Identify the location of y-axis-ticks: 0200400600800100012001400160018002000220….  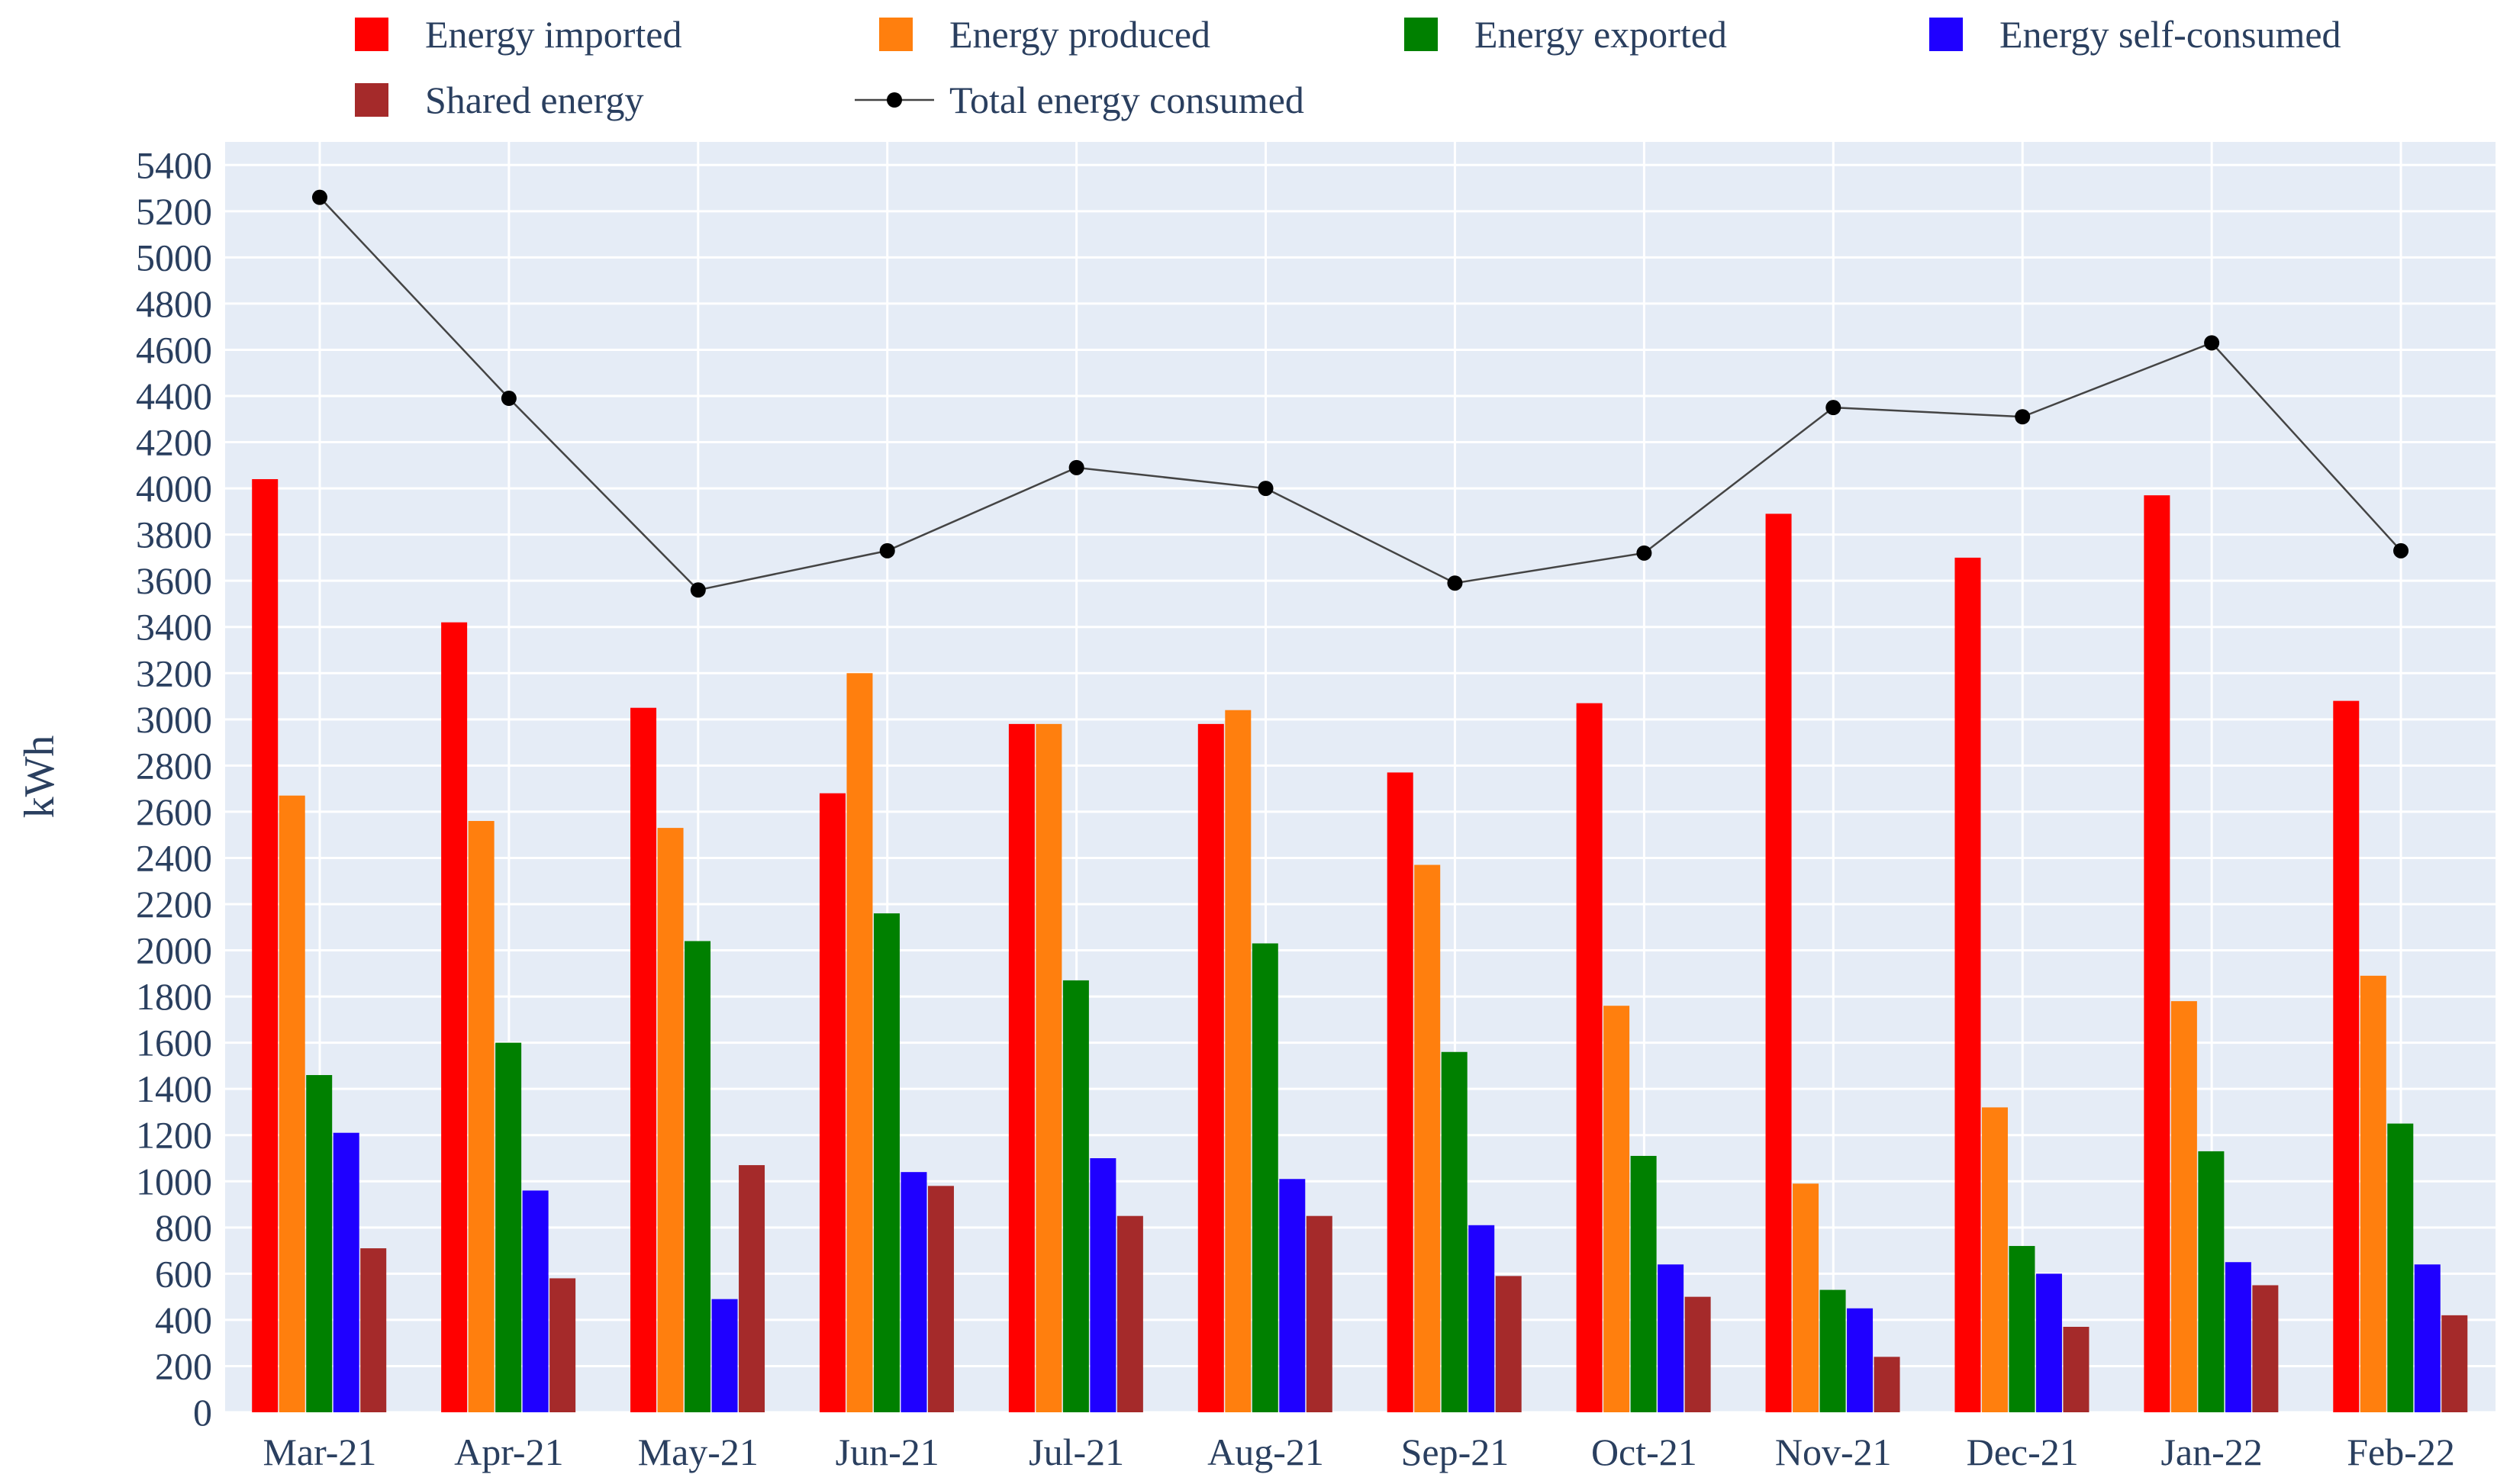
(174, 788).